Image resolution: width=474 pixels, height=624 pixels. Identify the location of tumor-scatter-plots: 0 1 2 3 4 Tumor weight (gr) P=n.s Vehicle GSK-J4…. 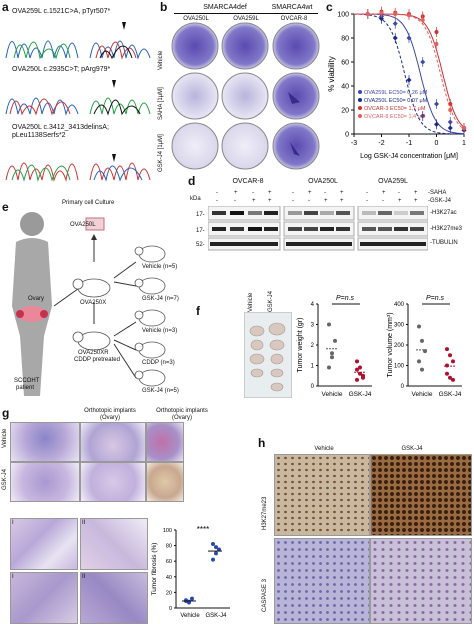
(379, 346).